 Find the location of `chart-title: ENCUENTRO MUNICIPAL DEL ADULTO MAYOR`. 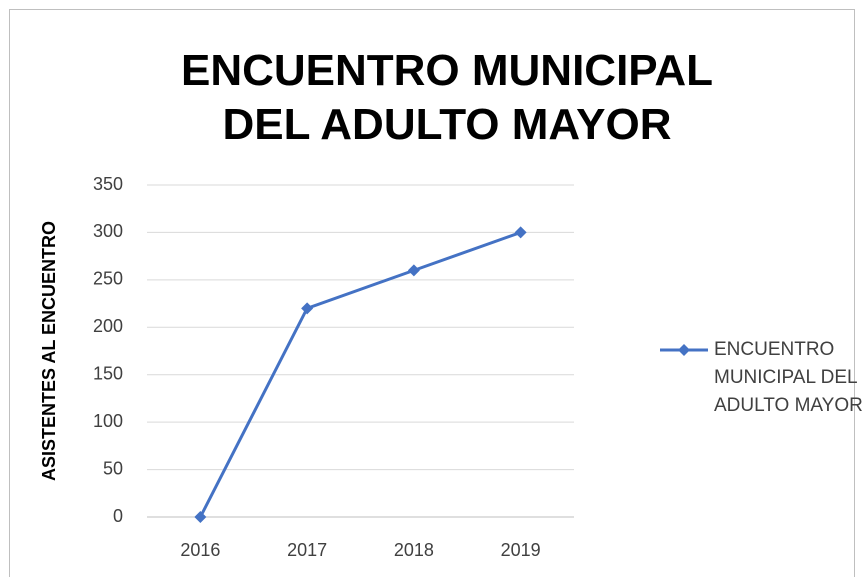

chart-title: ENCUENTRO MUNICIPAL DEL ADULTO MAYOR is located at coordinates (447, 97).